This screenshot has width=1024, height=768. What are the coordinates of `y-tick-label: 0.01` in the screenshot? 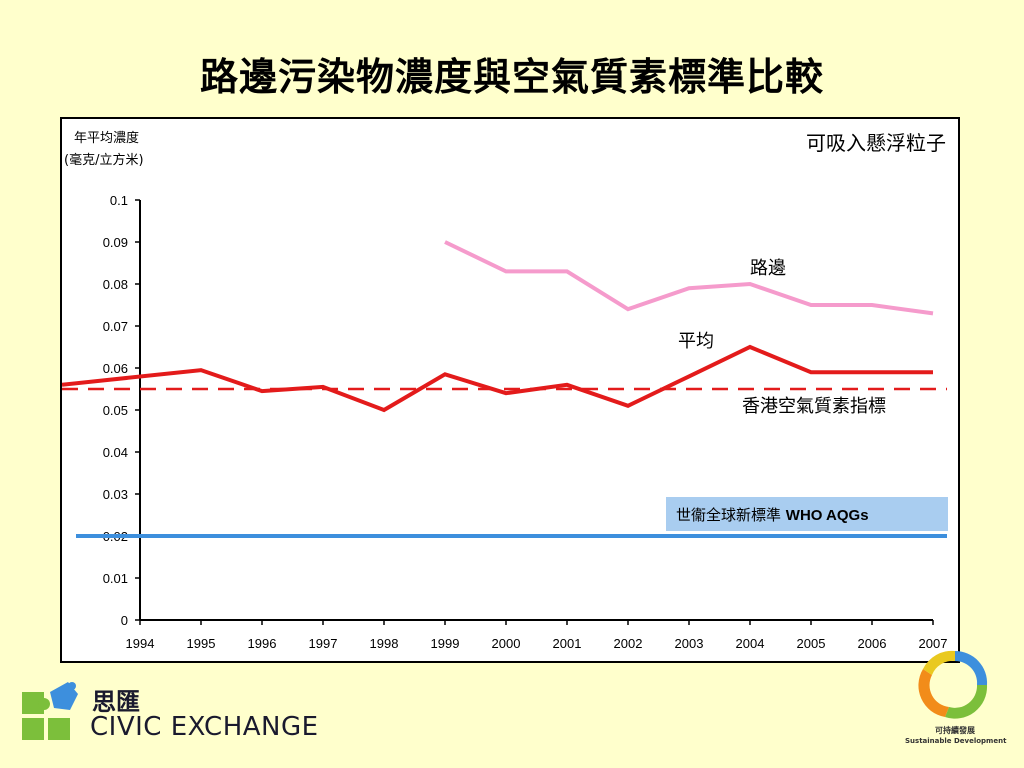 It's located at (115, 578).